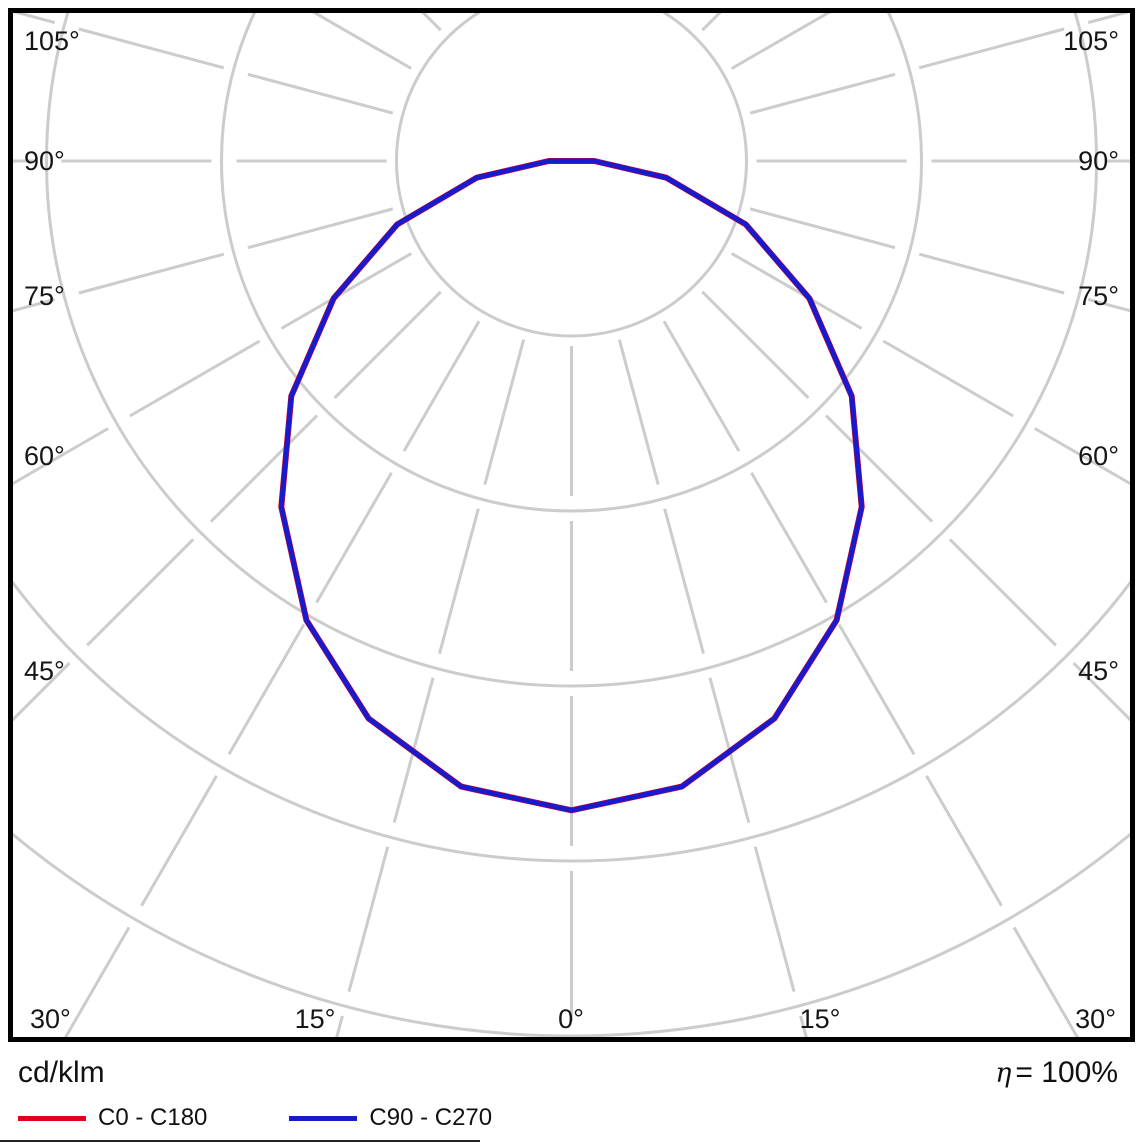 The image size is (1143, 1143). I want to click on eta-symbol: η, so click(1003, 1073).